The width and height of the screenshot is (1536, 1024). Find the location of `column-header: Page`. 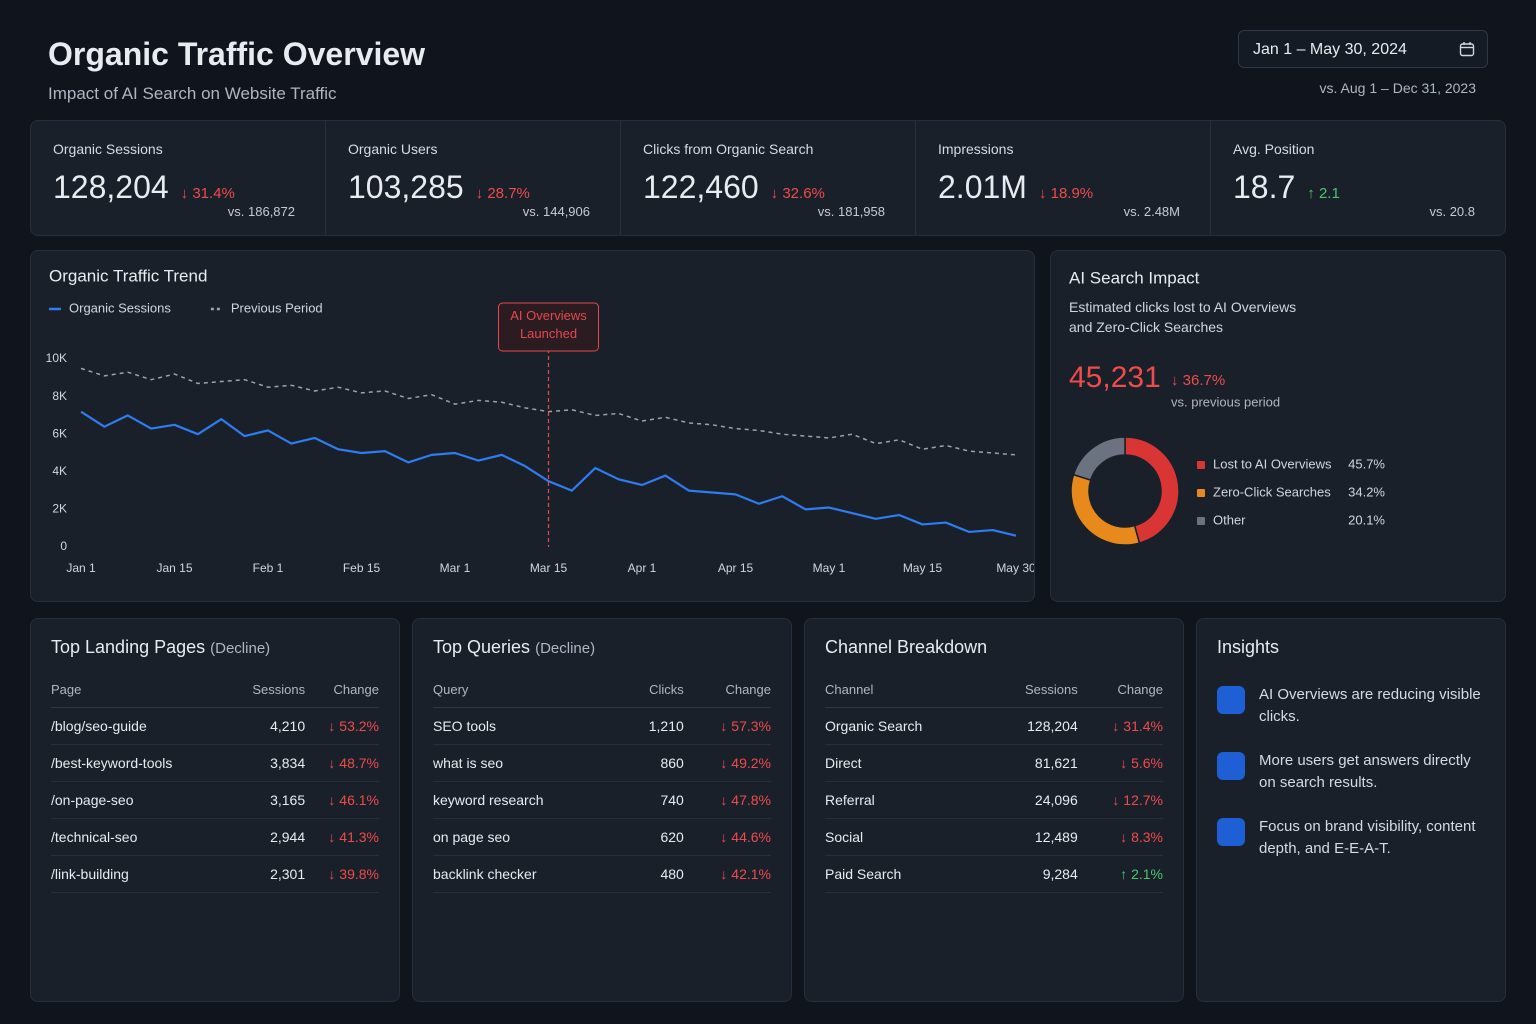

column-header: Page is located at coordinates (140, 692).